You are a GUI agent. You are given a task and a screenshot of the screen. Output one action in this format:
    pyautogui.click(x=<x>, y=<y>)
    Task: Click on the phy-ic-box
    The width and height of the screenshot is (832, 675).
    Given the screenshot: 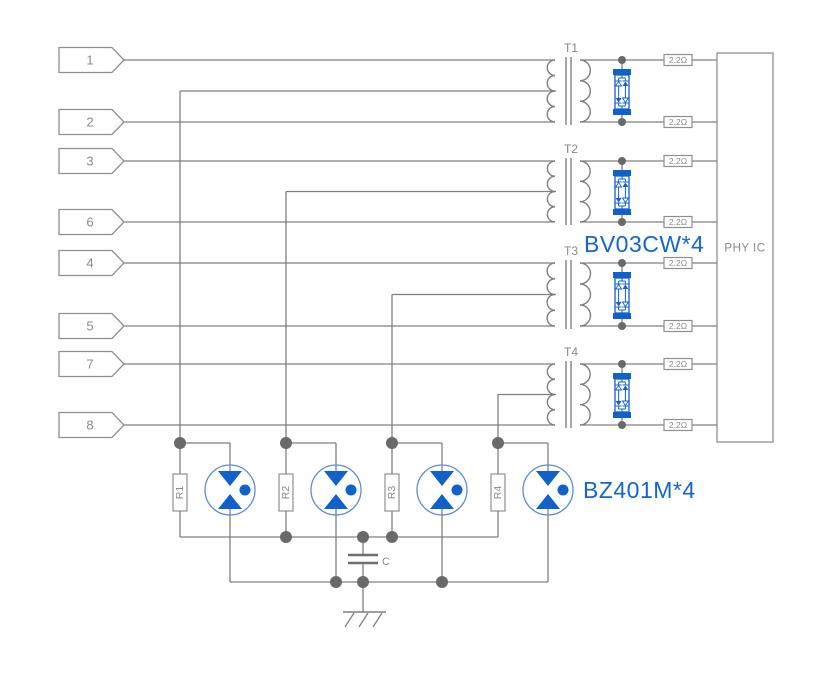 What is the action you would take?
    pyautogui.click(x=745, y=247)
    